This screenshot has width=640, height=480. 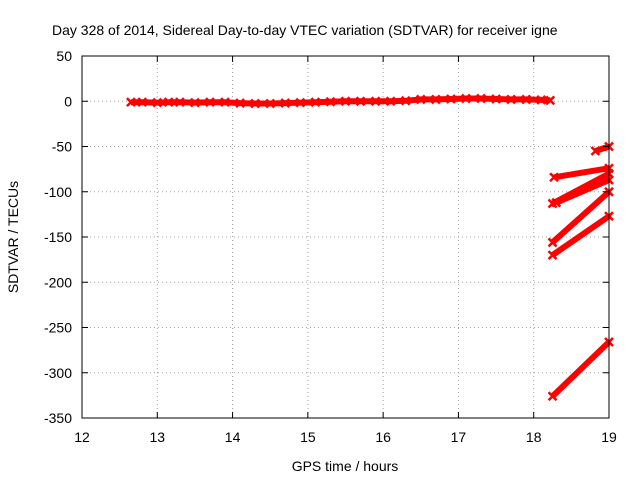 What do you see at coordinates (345, 466) in the screenshot?
I see `x-axis-label: GPS time / hours` at bounding box center [345, 466].